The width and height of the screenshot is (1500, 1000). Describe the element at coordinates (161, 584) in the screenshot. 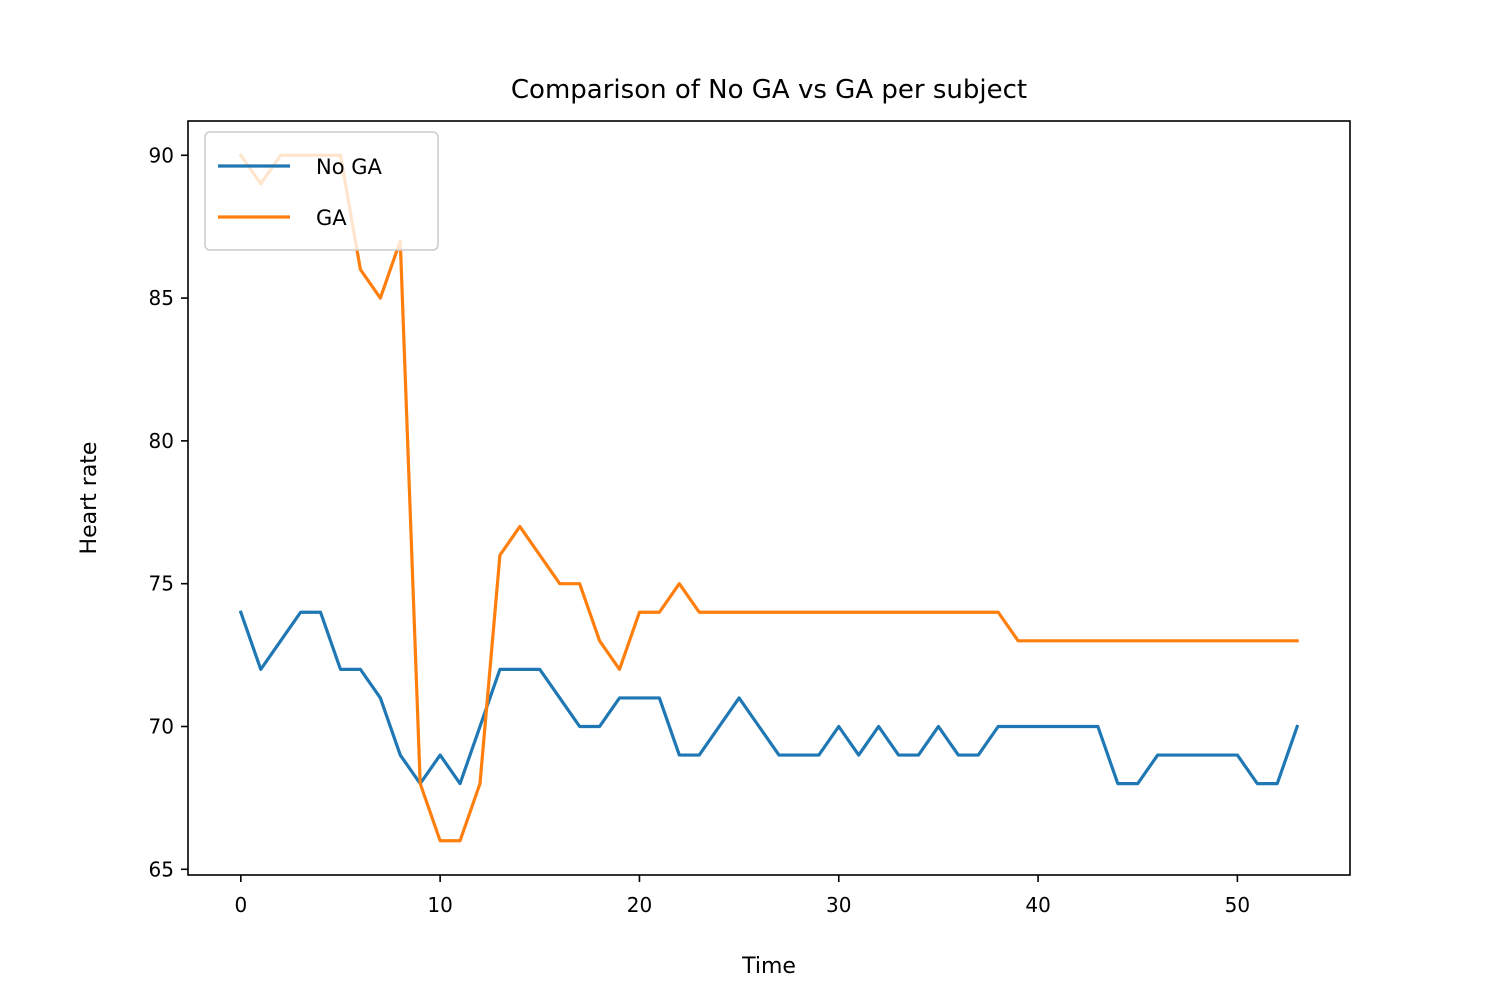

I see `y-tick-label: 75` at that location.